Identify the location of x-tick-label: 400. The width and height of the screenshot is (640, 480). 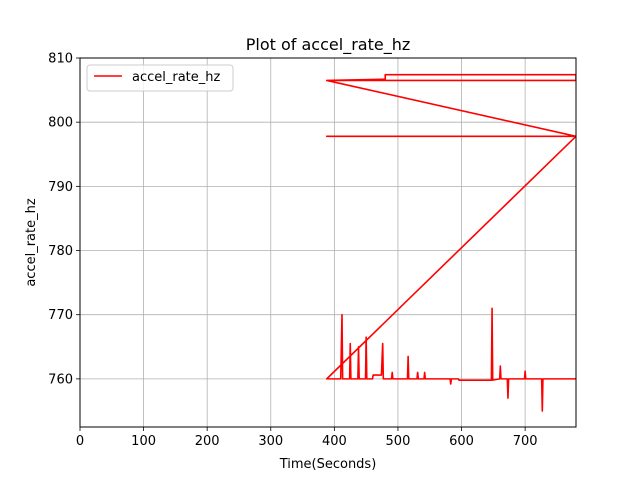
(334, 441).